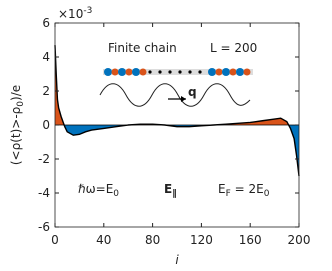  I want to click on y-exponent: ×10⁻³, so click(75, 13).